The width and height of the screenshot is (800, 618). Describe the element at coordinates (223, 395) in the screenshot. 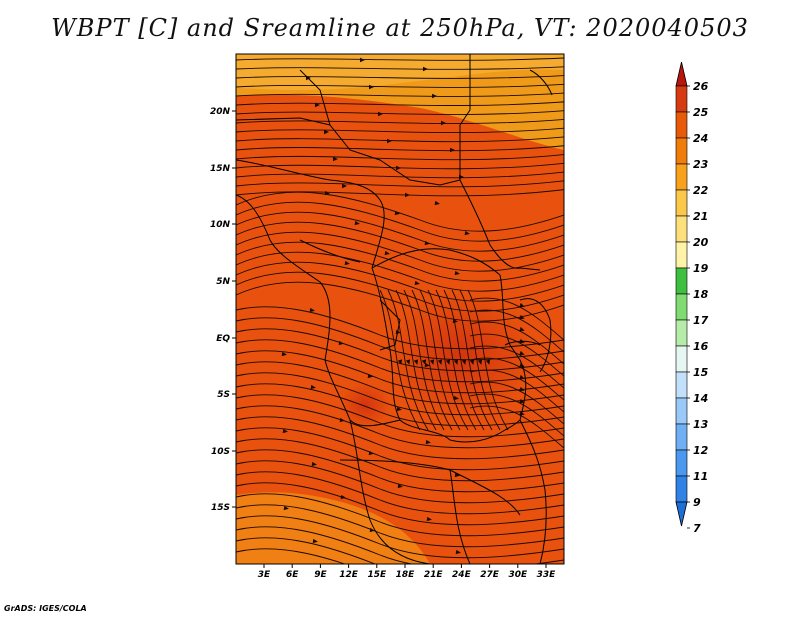

I see `lat-tick-label: 5S` at that location.